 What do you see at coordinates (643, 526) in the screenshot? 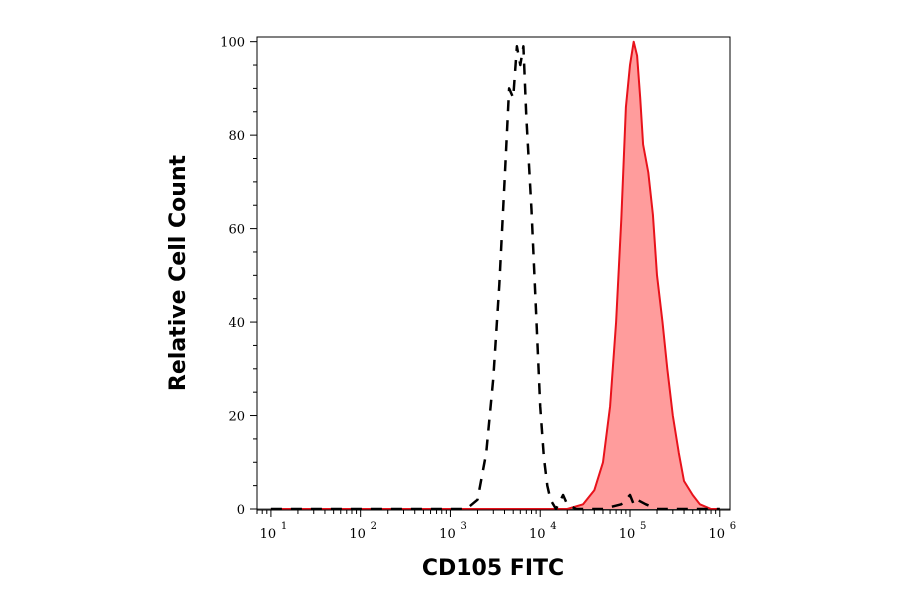
I see `x-tick-exponent: 5` at bounding box center [643, 526].